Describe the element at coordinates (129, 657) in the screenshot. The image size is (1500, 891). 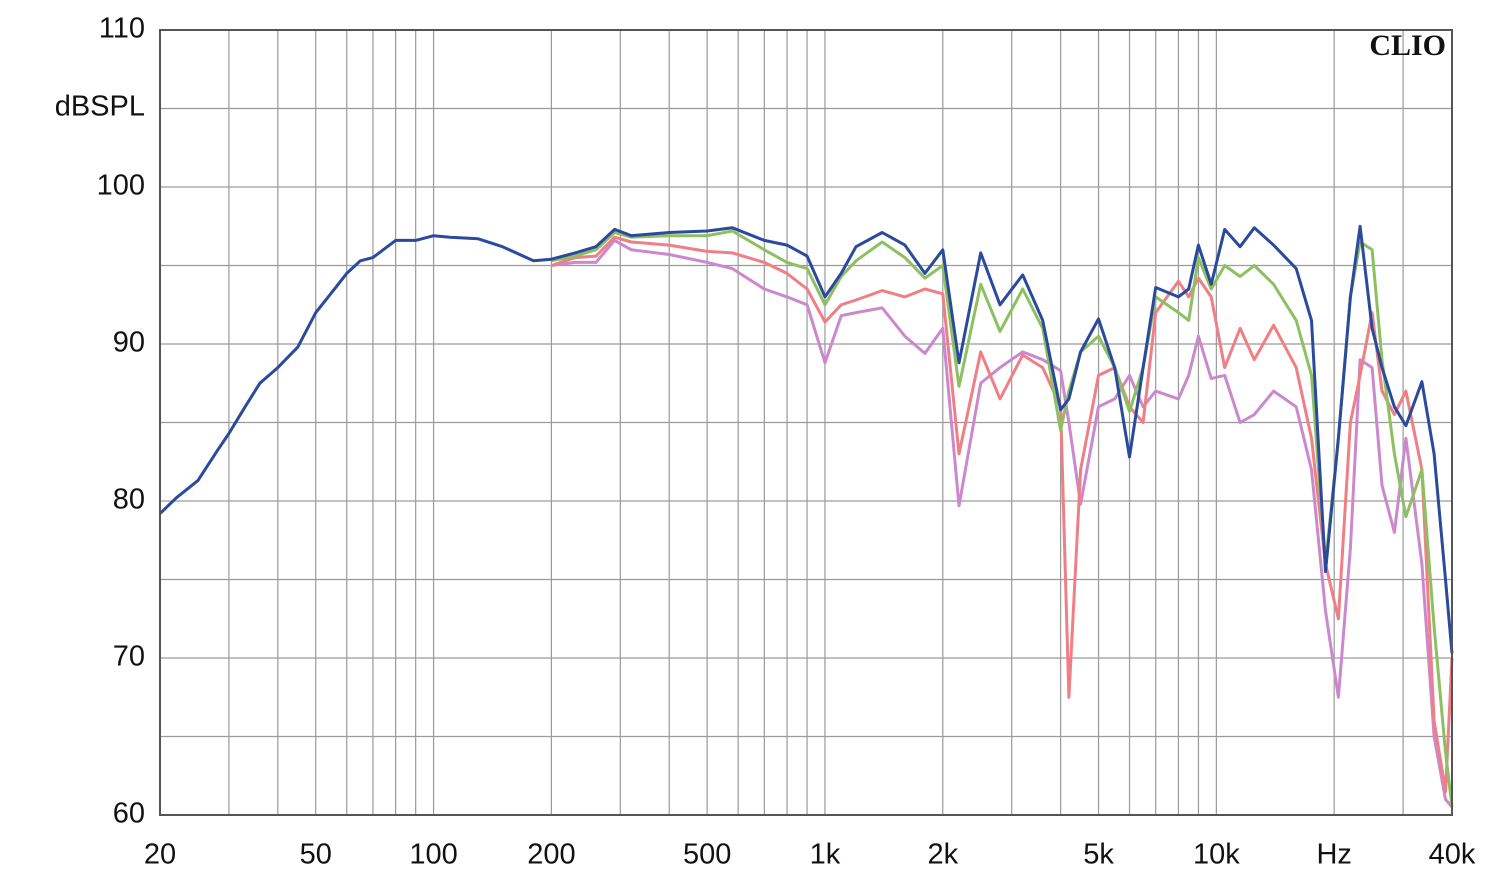
I see `y-tick-label: 70` at that location.